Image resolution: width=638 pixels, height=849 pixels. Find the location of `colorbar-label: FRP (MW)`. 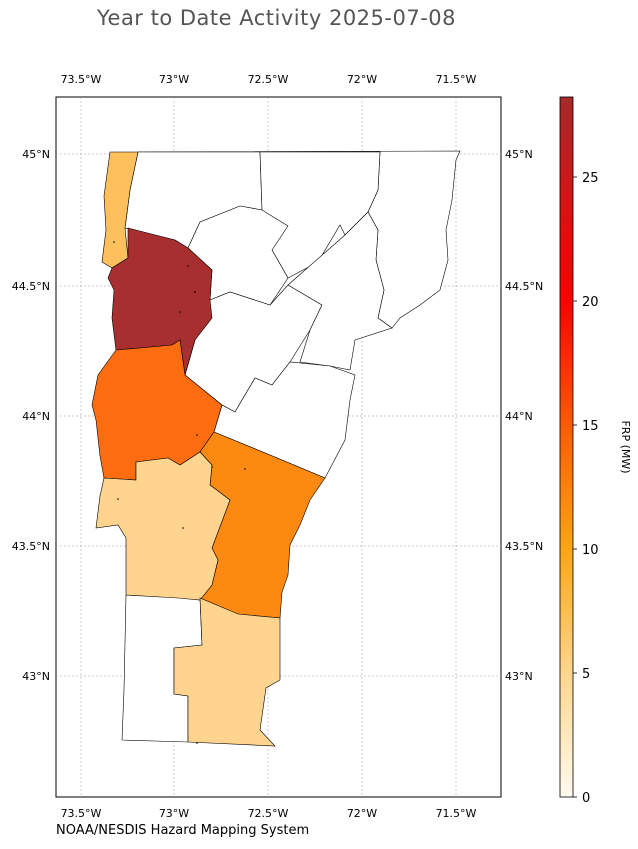

colorbar-label: FRP (MW) is located at coordinates (625, 446).